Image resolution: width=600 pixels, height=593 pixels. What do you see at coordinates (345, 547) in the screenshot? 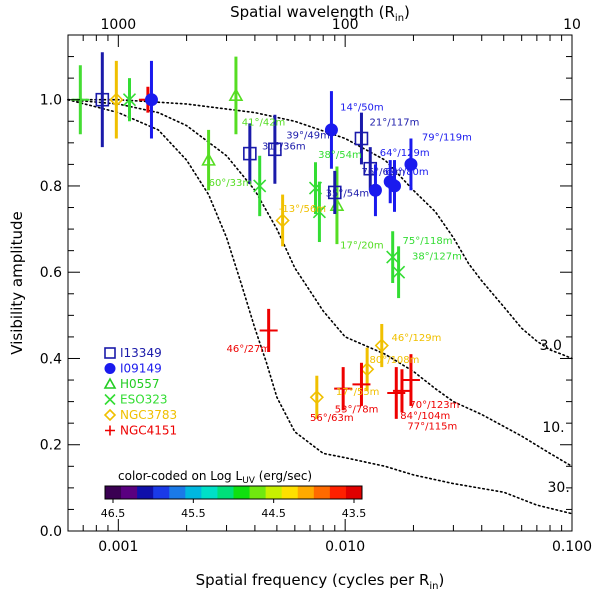
I see `x-tick-label: 0.010` at bounding box center [345, 547].